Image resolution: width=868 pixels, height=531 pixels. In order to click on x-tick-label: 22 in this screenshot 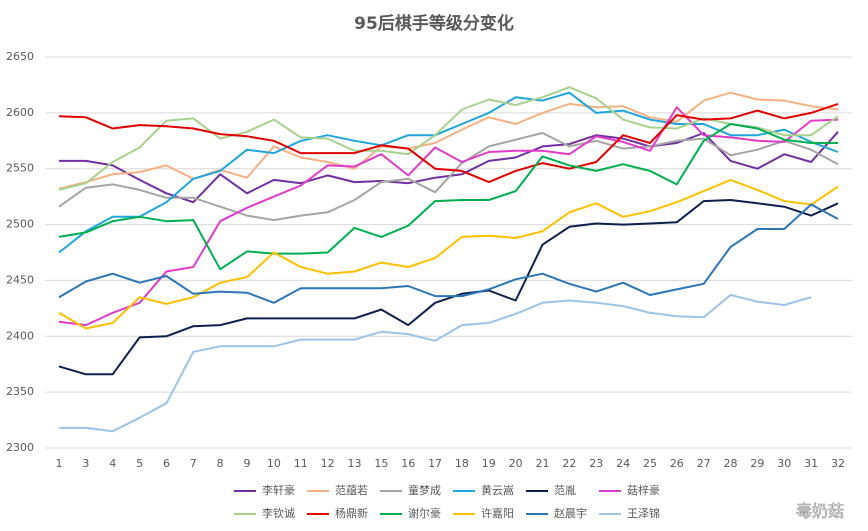, I will do `click(569, 463)`.